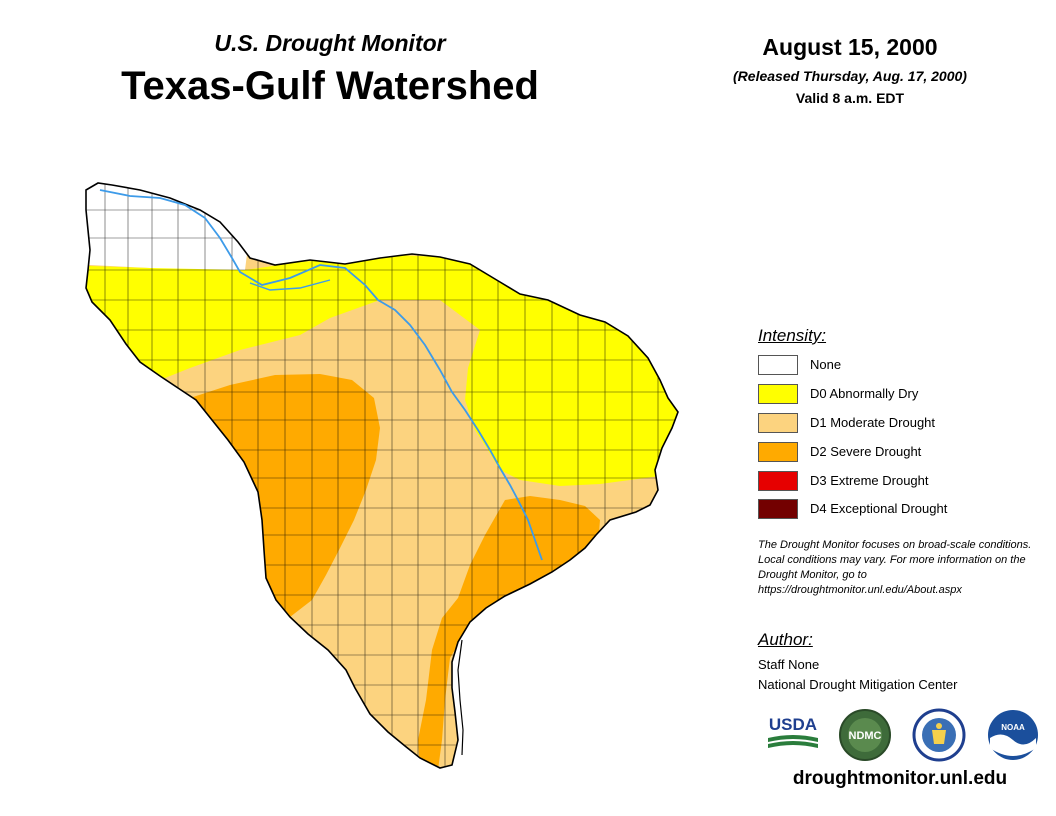 The image size is (1056, 816). I want to click on website-link: droughtmonitor.unl.edu, so click(900, 778).